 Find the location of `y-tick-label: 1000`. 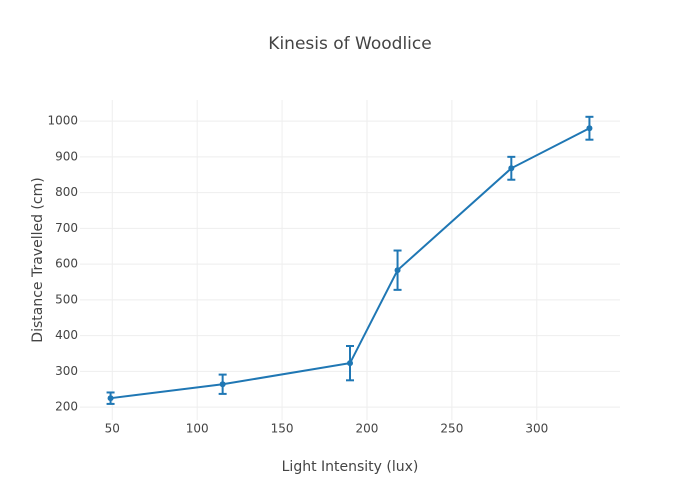

y-tick-label: 1000 is located at coordinates (62, 121).